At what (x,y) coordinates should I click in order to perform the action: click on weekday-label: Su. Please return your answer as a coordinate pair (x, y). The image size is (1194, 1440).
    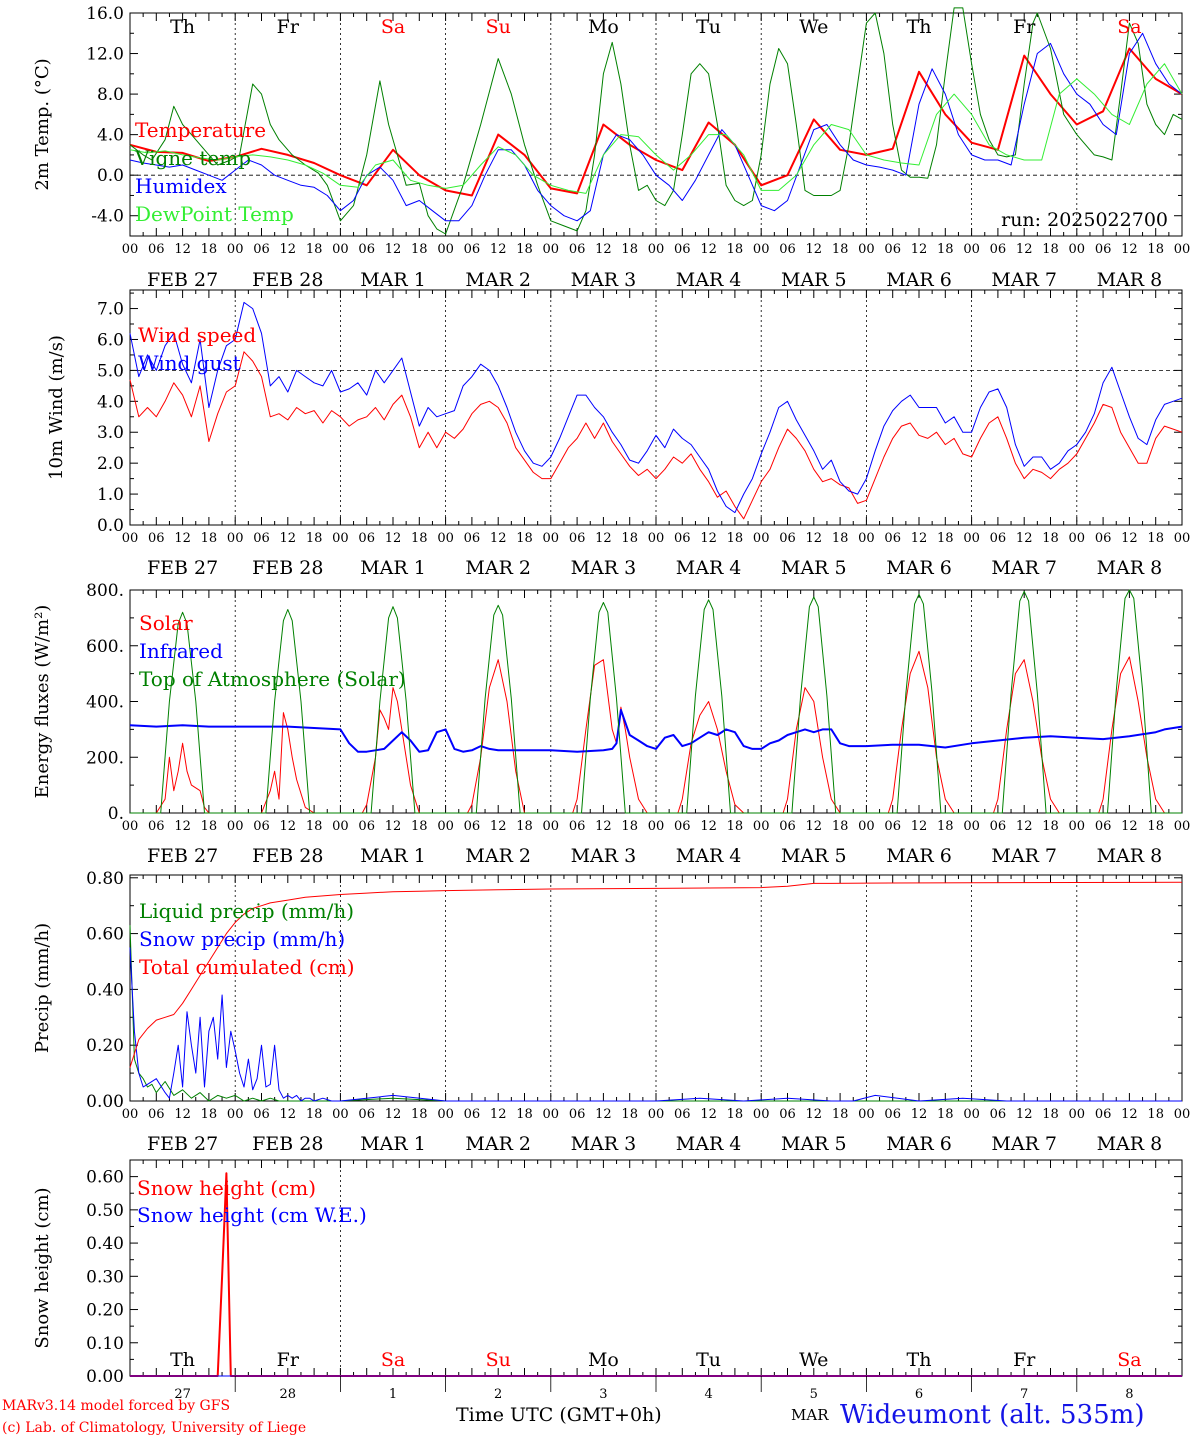
    Looking at the image, I should click on (498, 27).